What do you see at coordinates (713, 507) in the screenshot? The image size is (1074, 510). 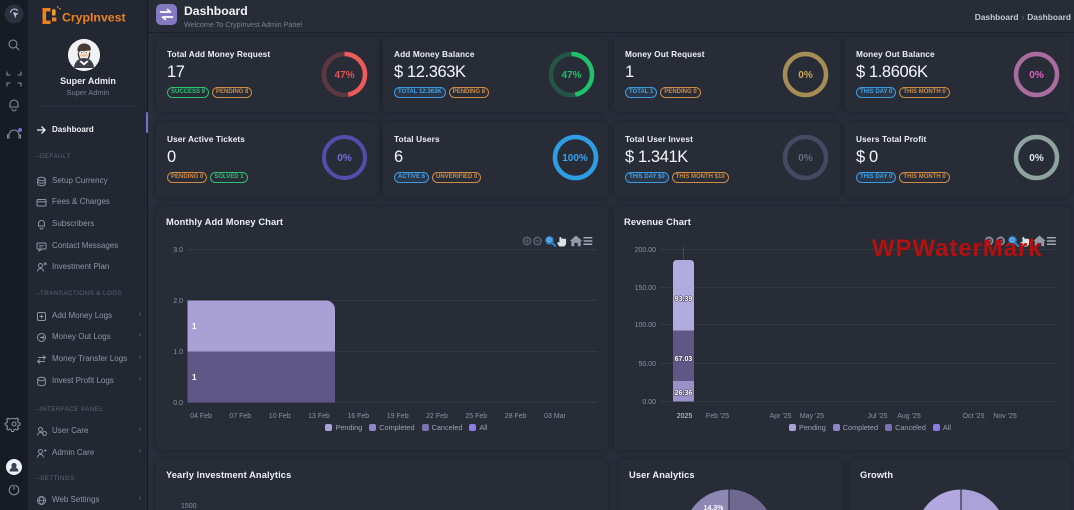 I see `svg-text: 14.3%` at bounding box center [713, 507].